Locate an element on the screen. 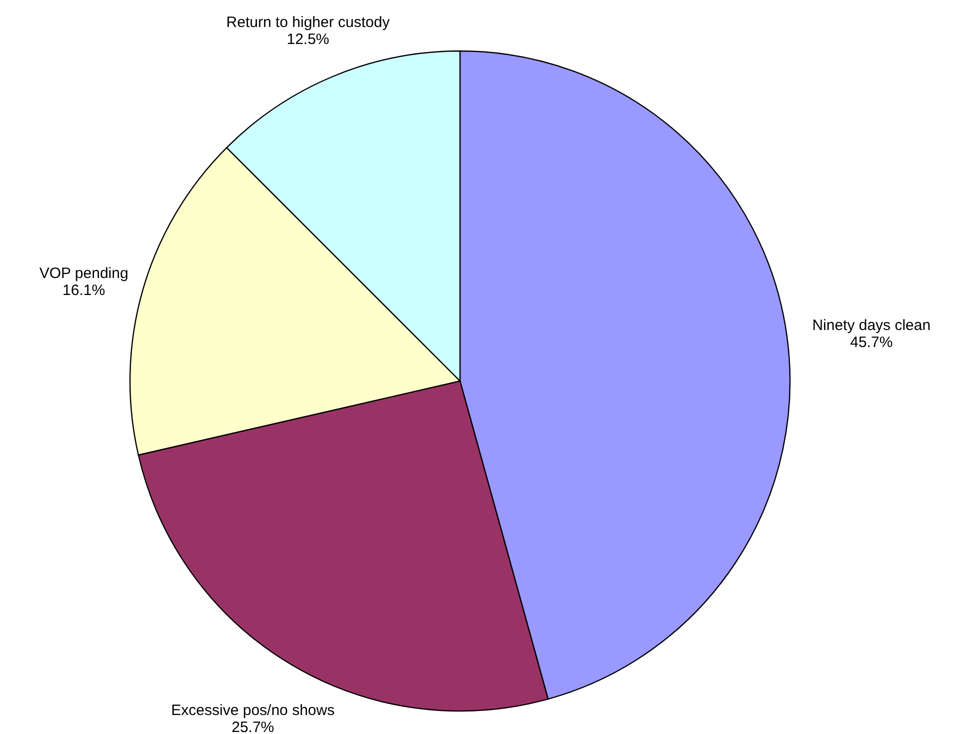 The image size is (964, 734). data-label: 45.7% is located at coordinates (871, 343).